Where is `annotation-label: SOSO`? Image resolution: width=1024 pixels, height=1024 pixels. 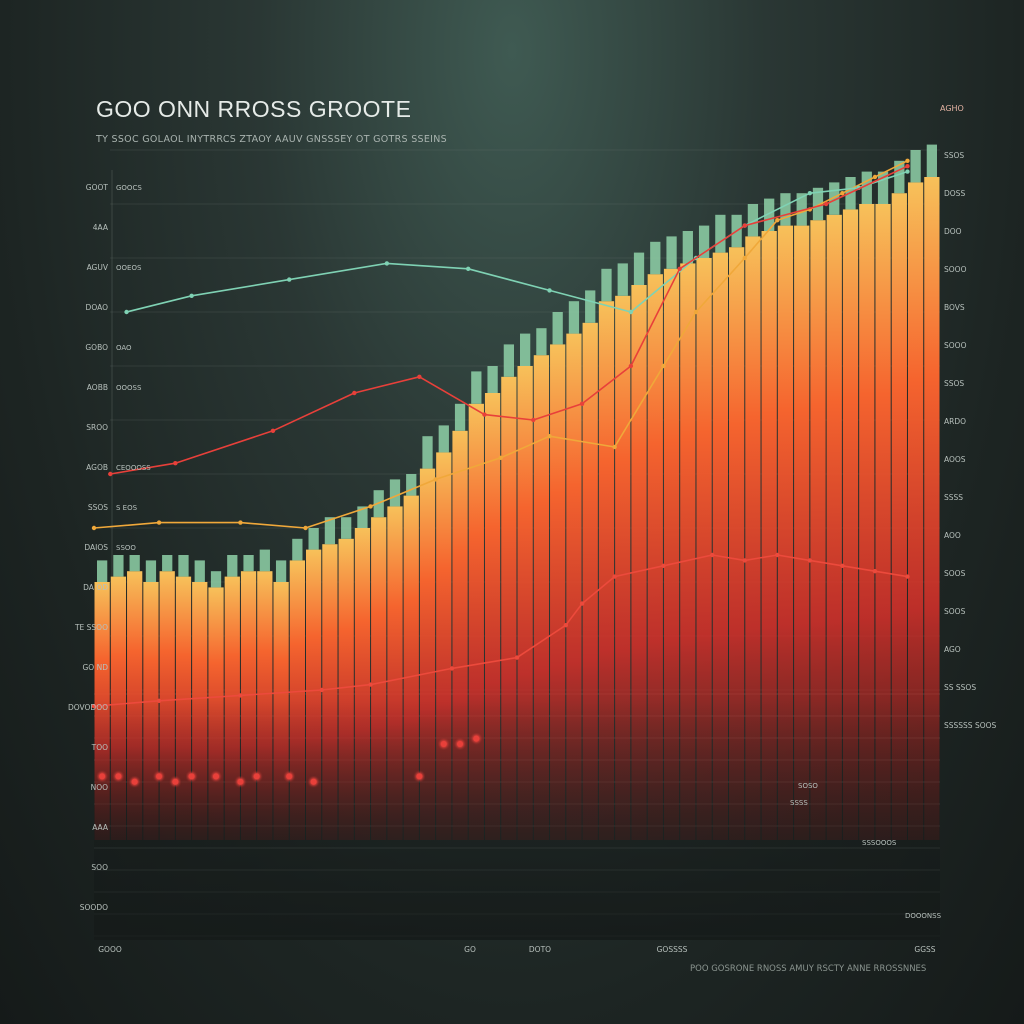
annotation-label: SOSO is located at coordinates (808, 786).